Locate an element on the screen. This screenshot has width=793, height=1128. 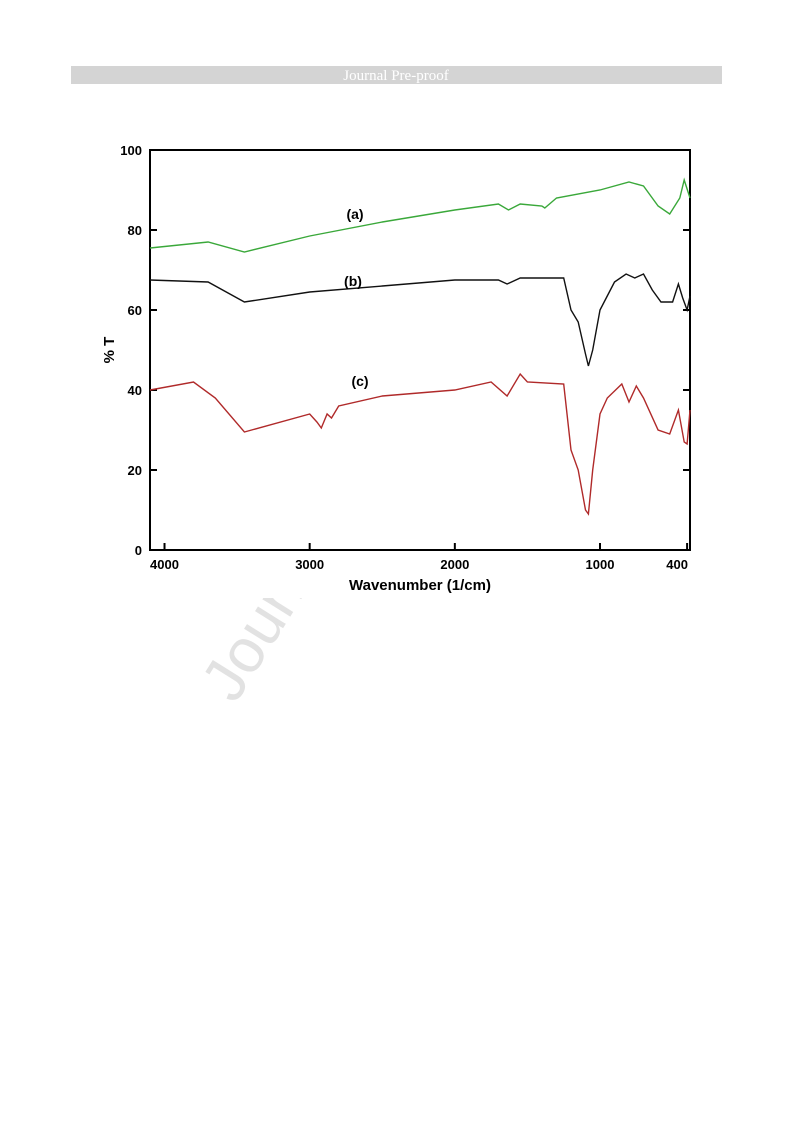
header-title: Journal Pre-proof is located at coordinates (395, 76).